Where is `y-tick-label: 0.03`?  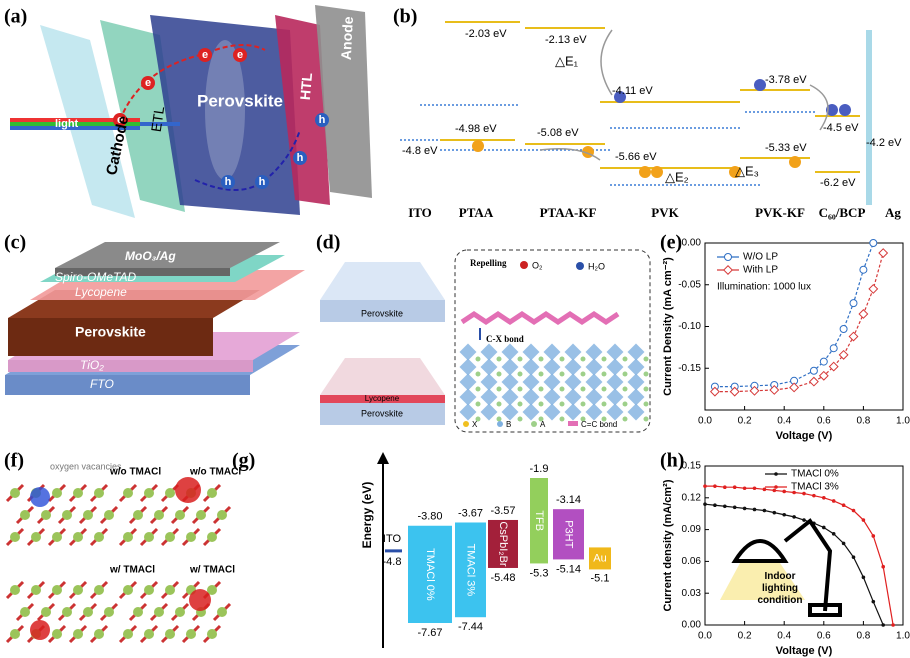
y-tick-label: 0.03 is located at coordinates (692, 593).